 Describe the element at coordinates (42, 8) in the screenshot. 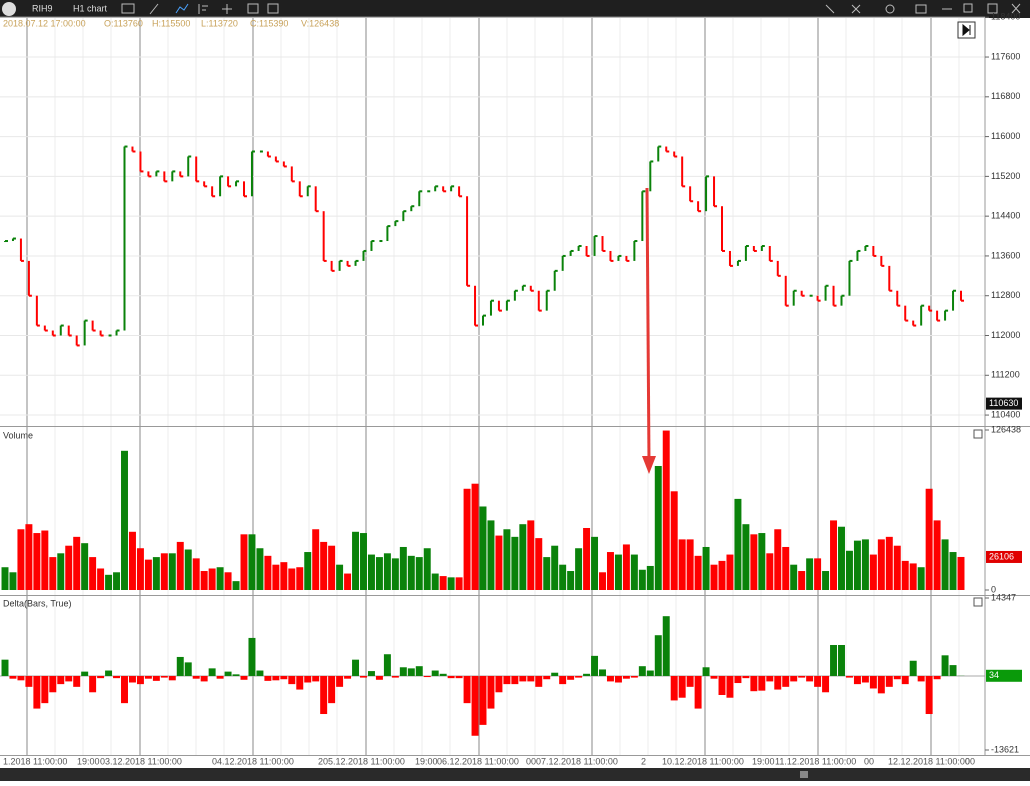

I see `symbol: RIH9` at that location.